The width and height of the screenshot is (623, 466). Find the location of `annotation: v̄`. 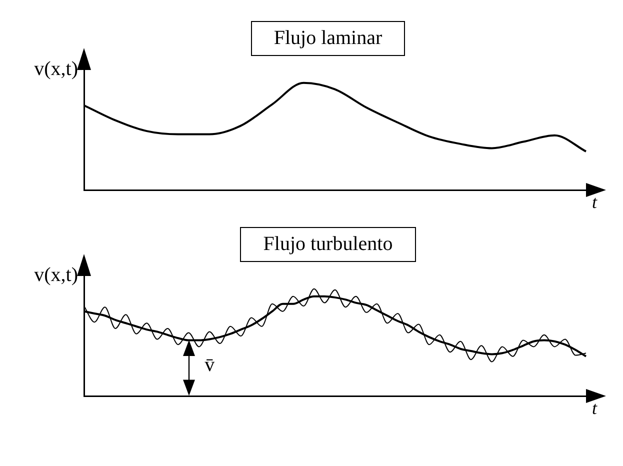

annotation: v̄ is located at coordinates (209, 366).